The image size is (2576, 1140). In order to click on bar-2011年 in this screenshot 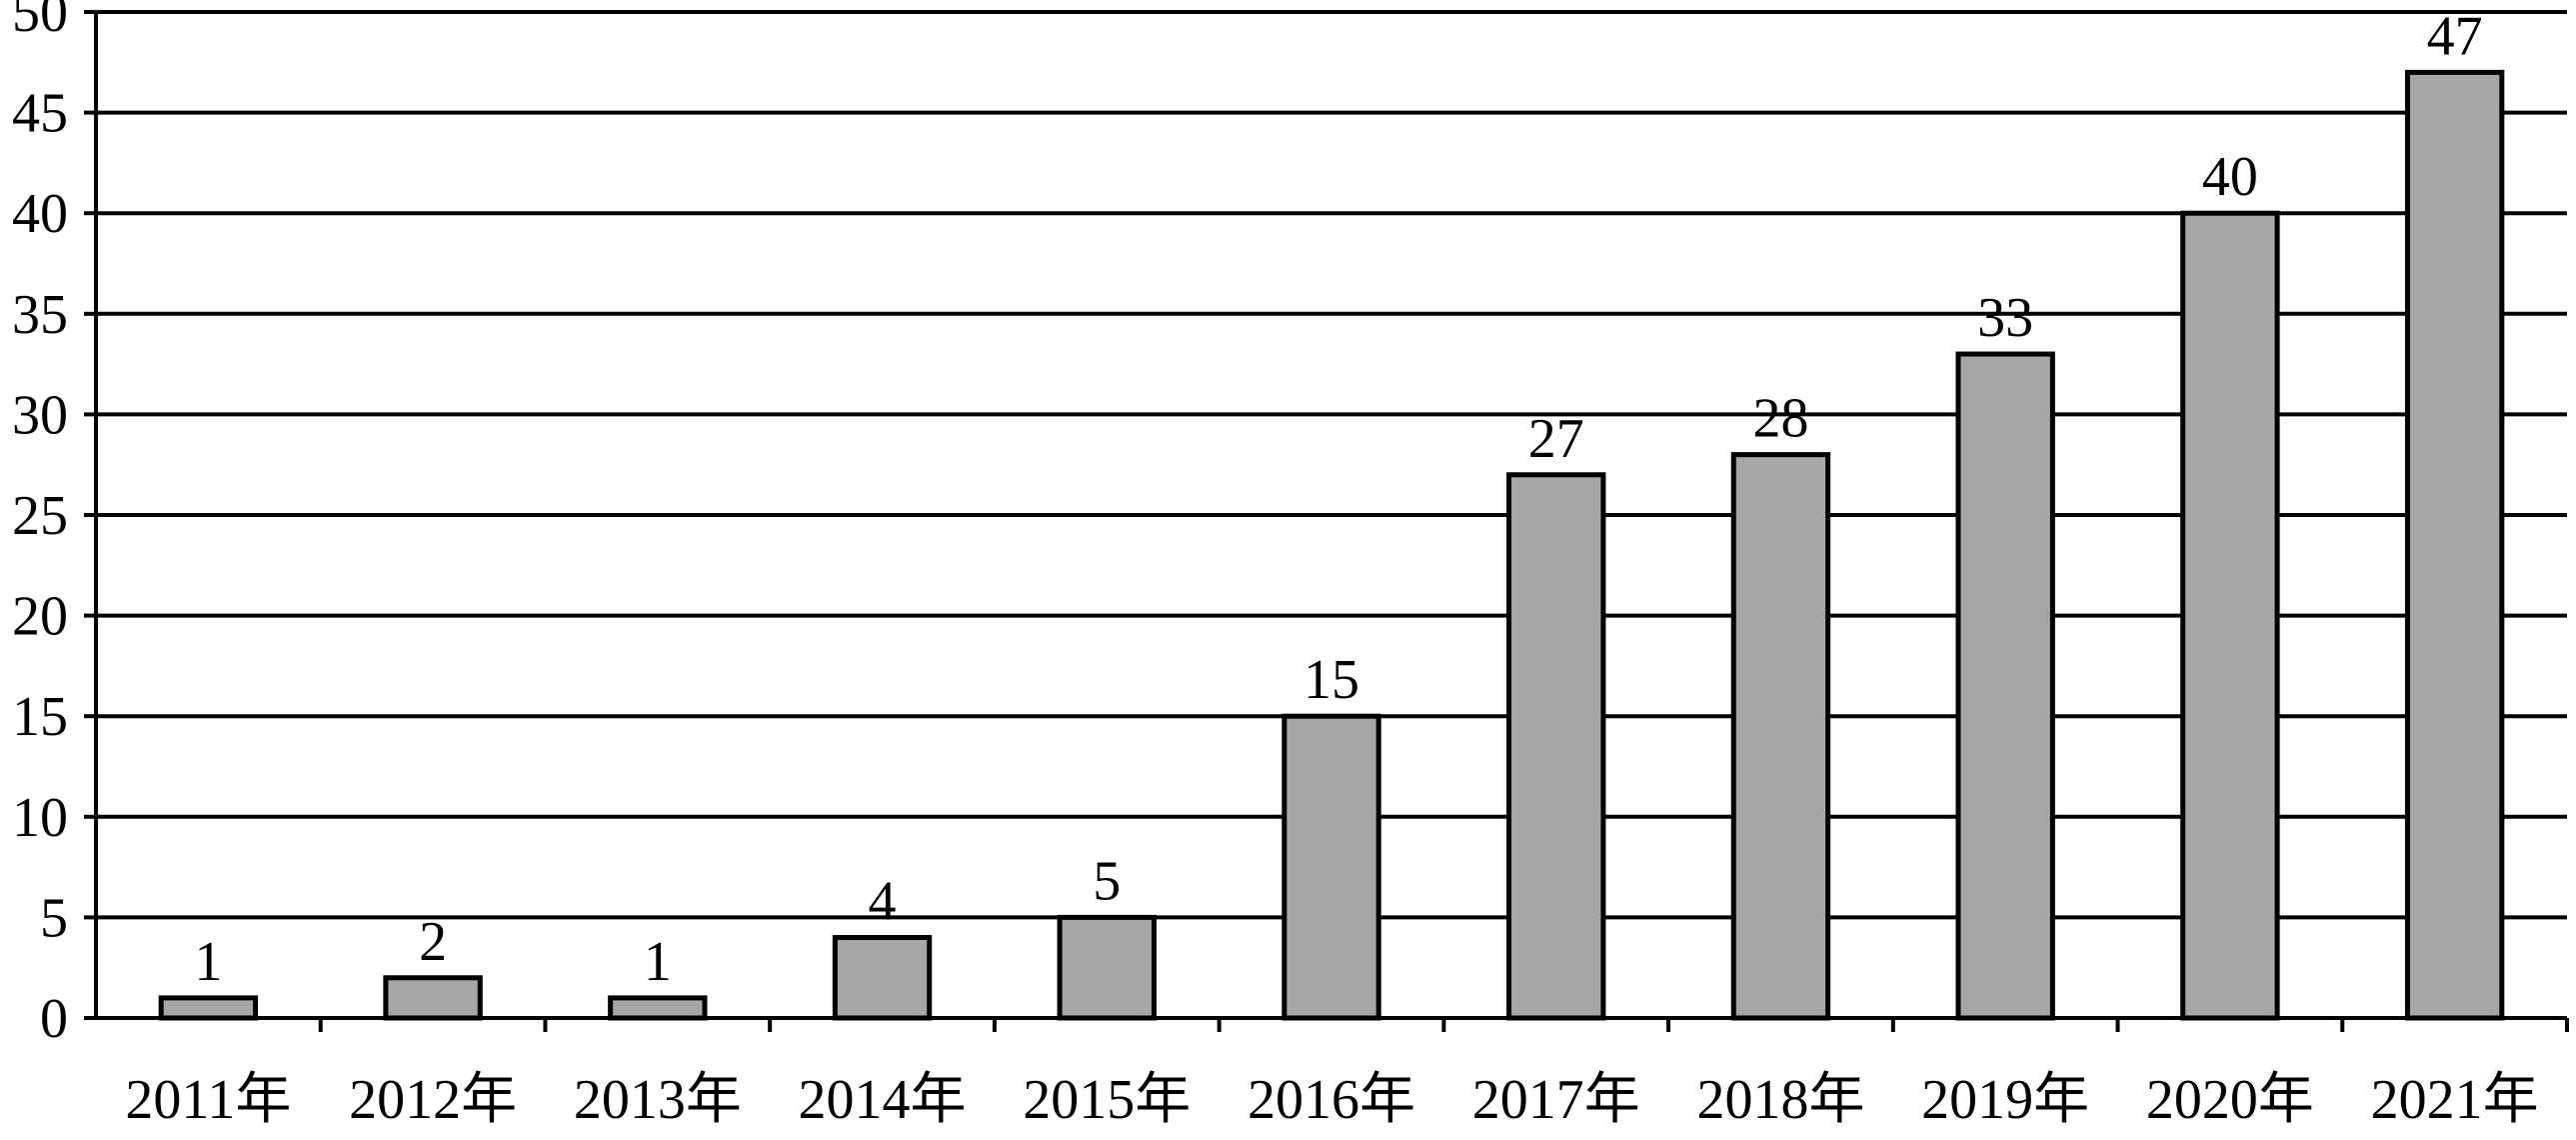, I will do `click(208, 1008)`.